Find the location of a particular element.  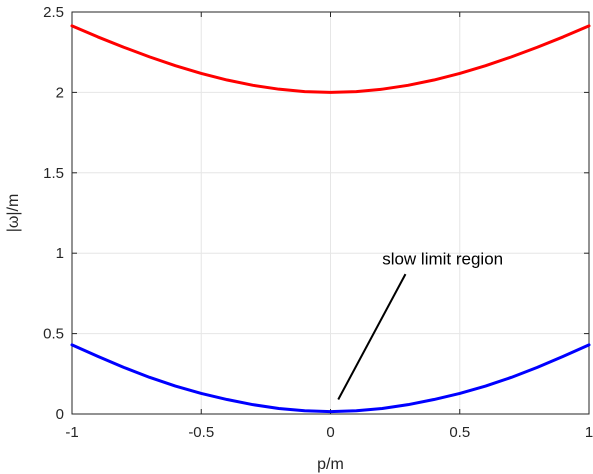

x-tick-label: 1 is located at coordinates (589, 432).